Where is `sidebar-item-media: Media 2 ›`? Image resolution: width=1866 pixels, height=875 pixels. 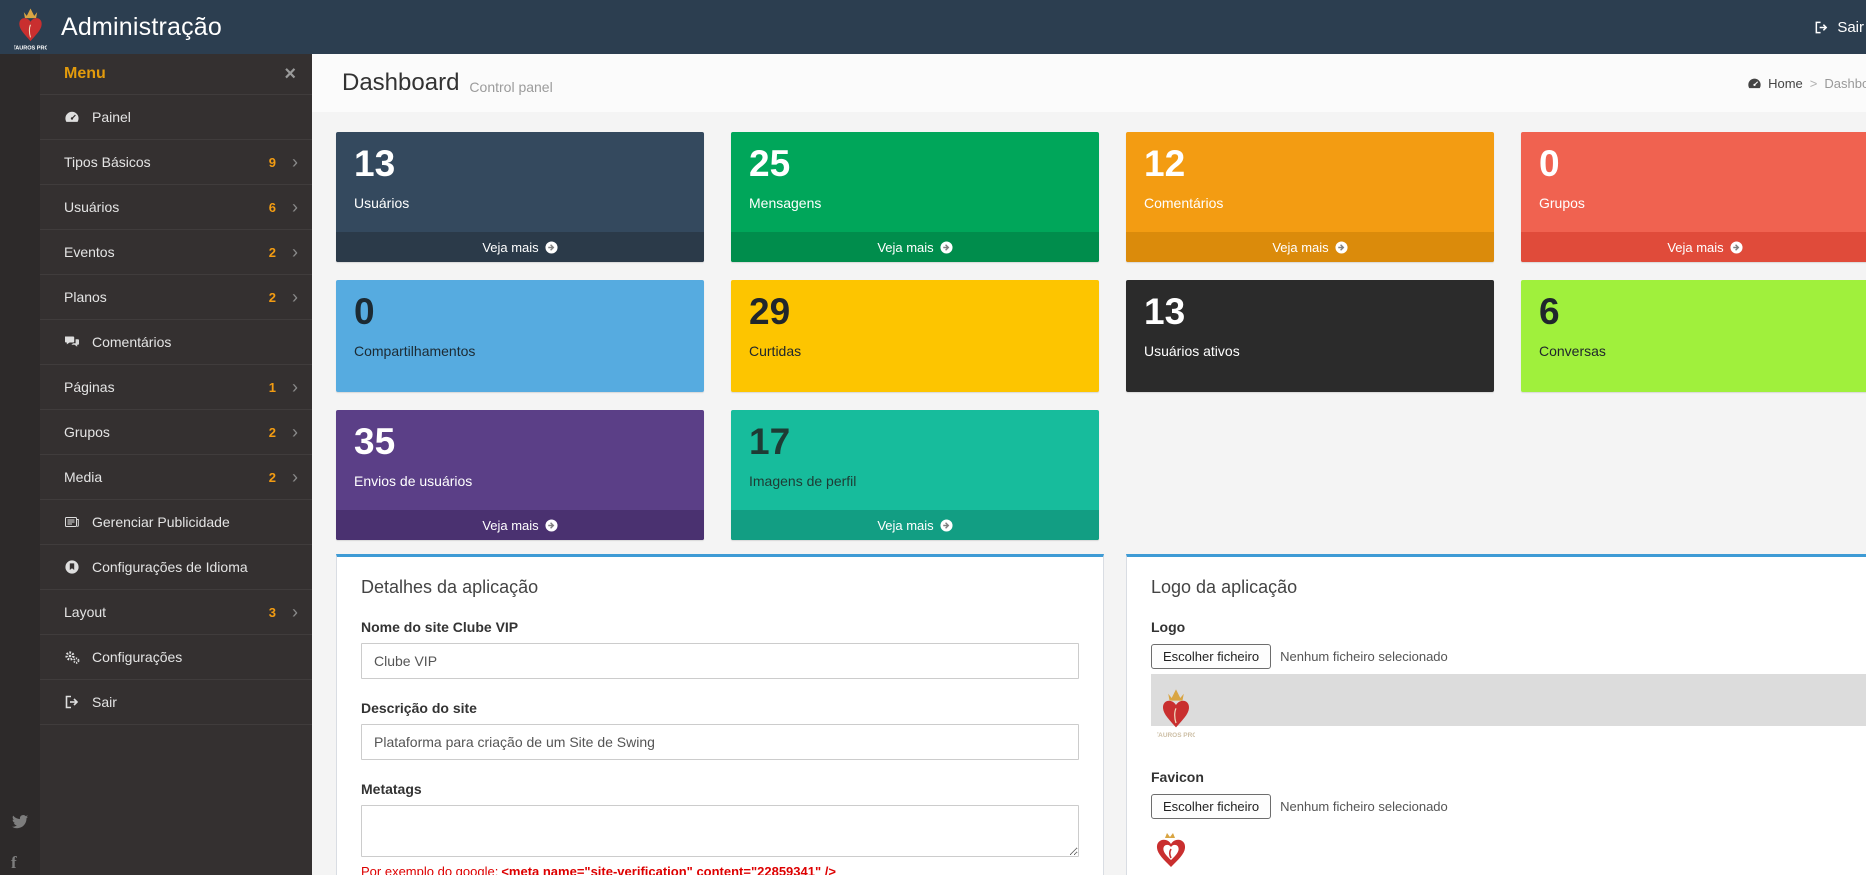 sidebar-item-media: Media 2 › is located at coordinates (176, 477).